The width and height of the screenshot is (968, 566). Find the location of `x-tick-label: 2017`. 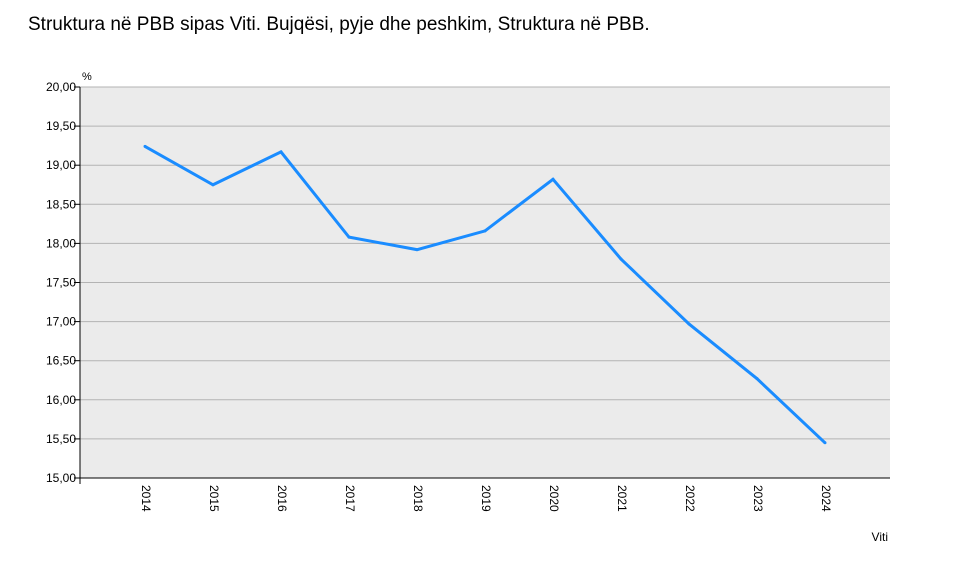

x-tick-label: 2017 is located at coordinates (350, 498).